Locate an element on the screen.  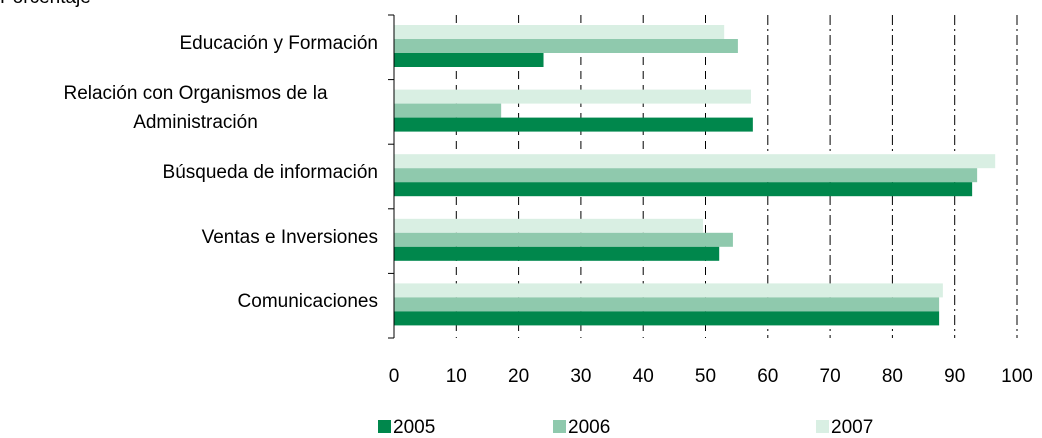
x-tick-label: 60 is located at coordinates (767, 376).